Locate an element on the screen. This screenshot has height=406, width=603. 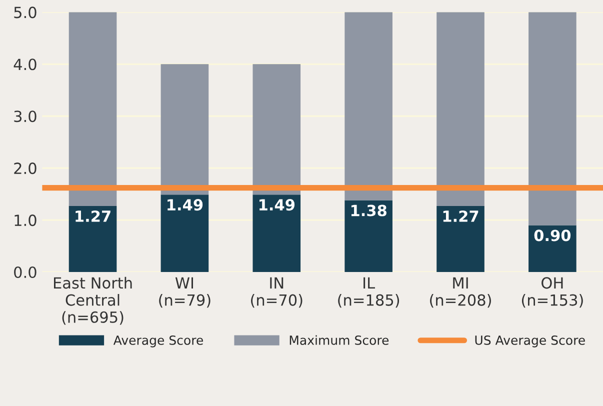
x-tick-label: OH (n=153) is located at coordinates (552, 292).